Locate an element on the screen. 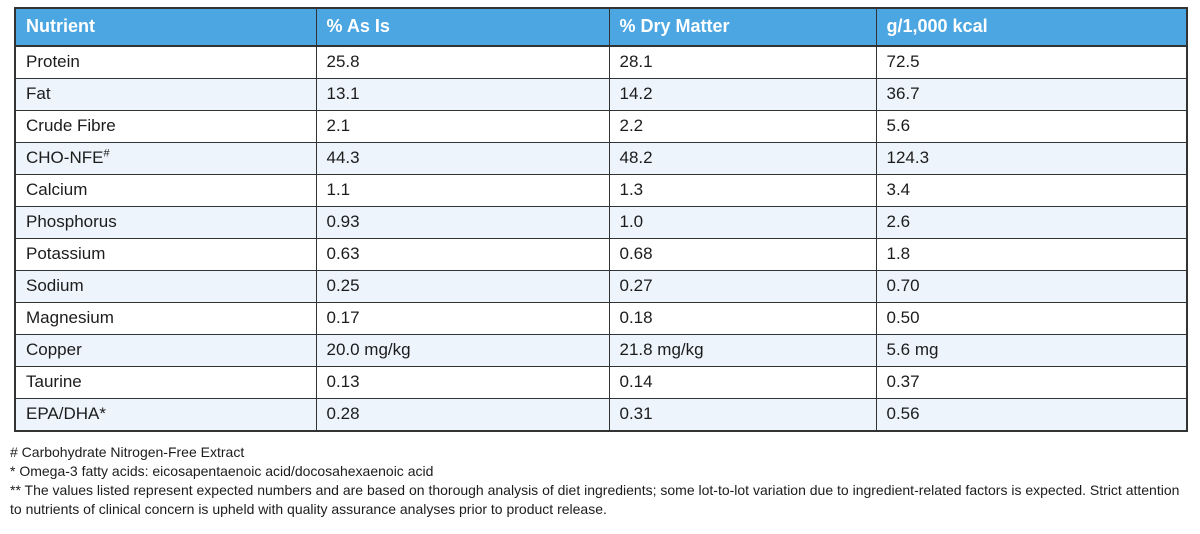 The height and width of the screenshot is (534, 1200). nutrient-label: Potassium is located at coordinates (66, 253).